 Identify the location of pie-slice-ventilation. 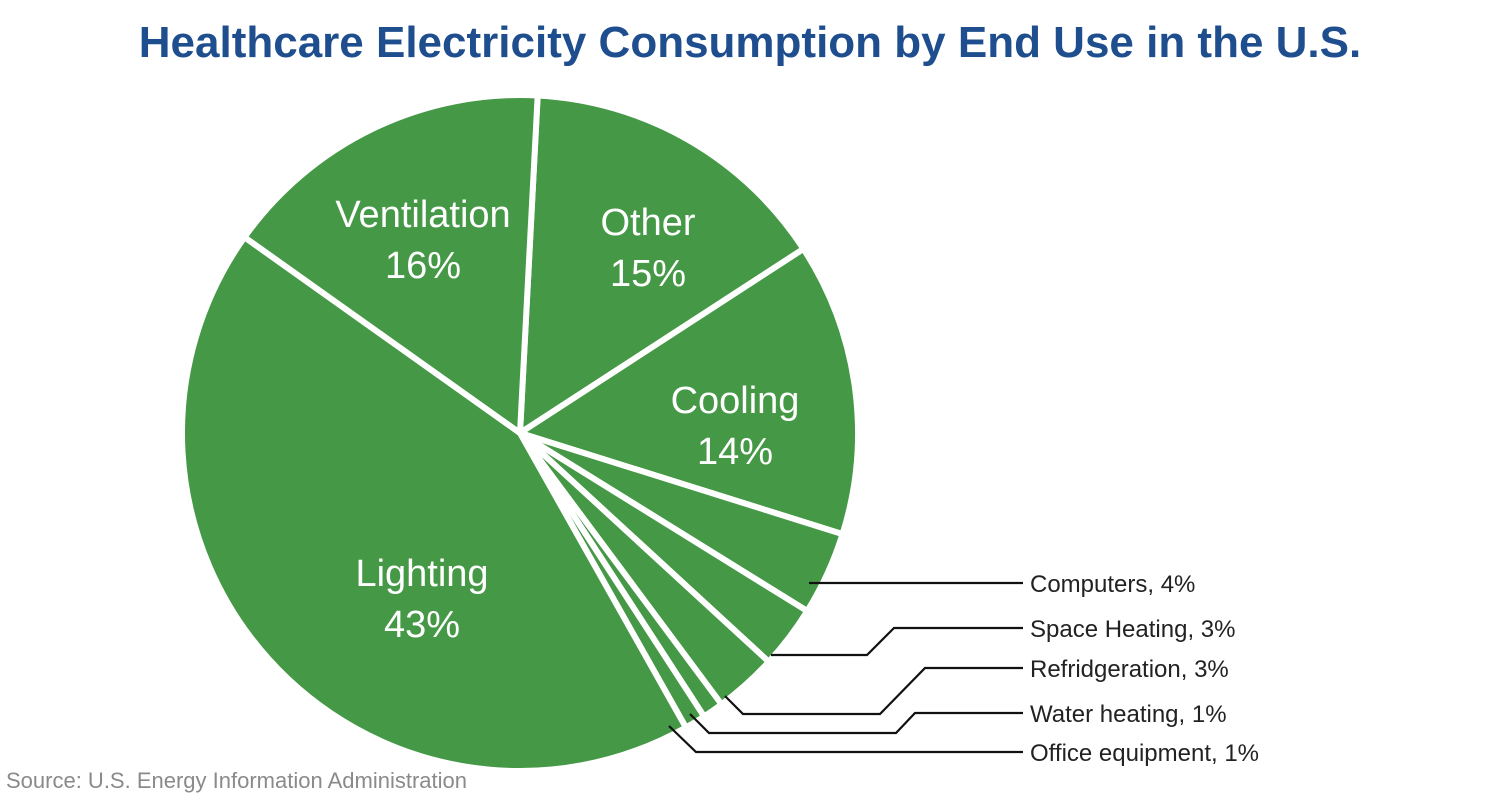
(391, 264).